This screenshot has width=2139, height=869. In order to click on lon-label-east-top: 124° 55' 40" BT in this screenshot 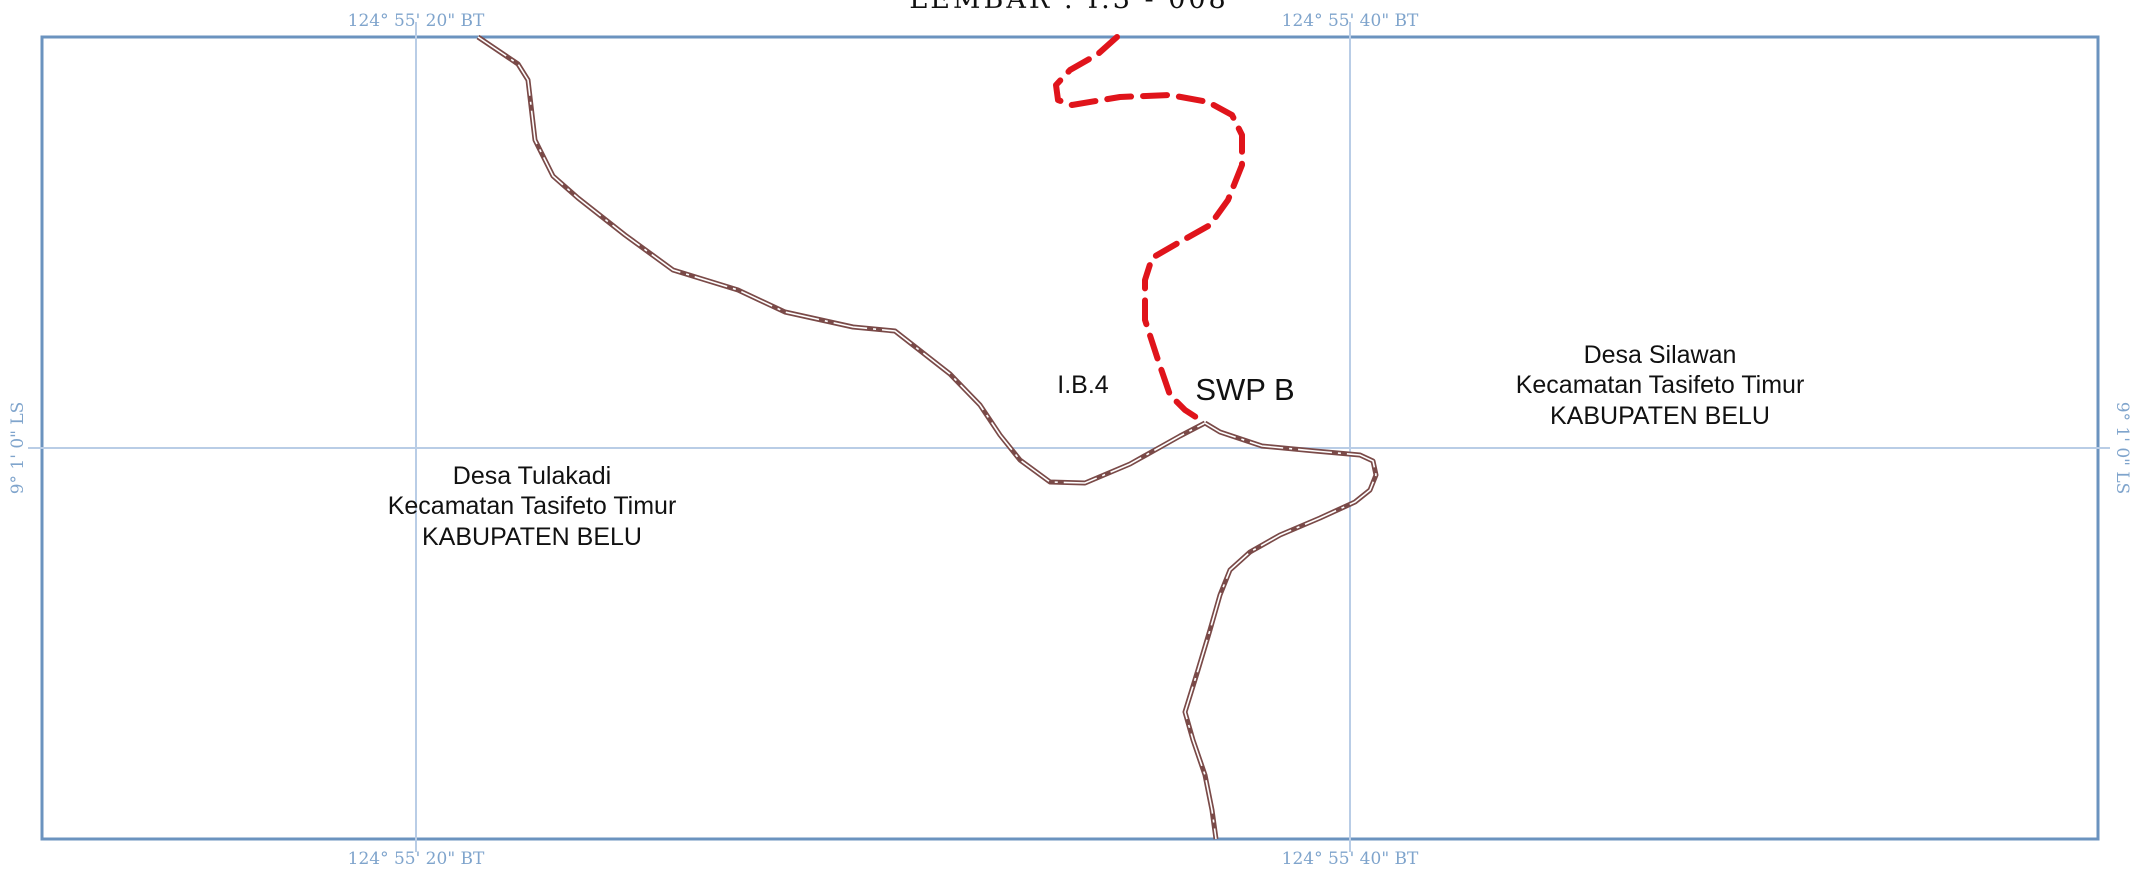, I will do `click(1350, 21)`.